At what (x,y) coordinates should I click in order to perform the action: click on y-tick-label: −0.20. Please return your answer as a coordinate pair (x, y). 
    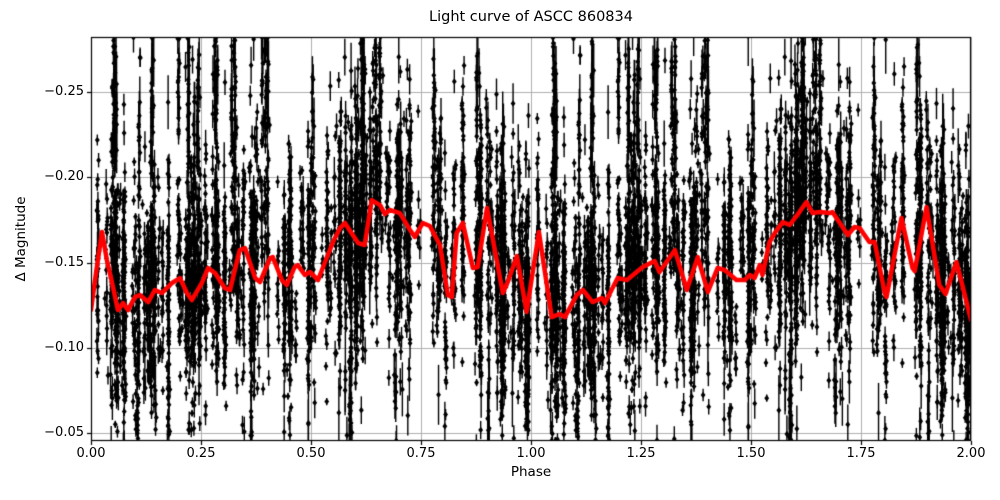
    Looking at the image, I should click on (64, 177).